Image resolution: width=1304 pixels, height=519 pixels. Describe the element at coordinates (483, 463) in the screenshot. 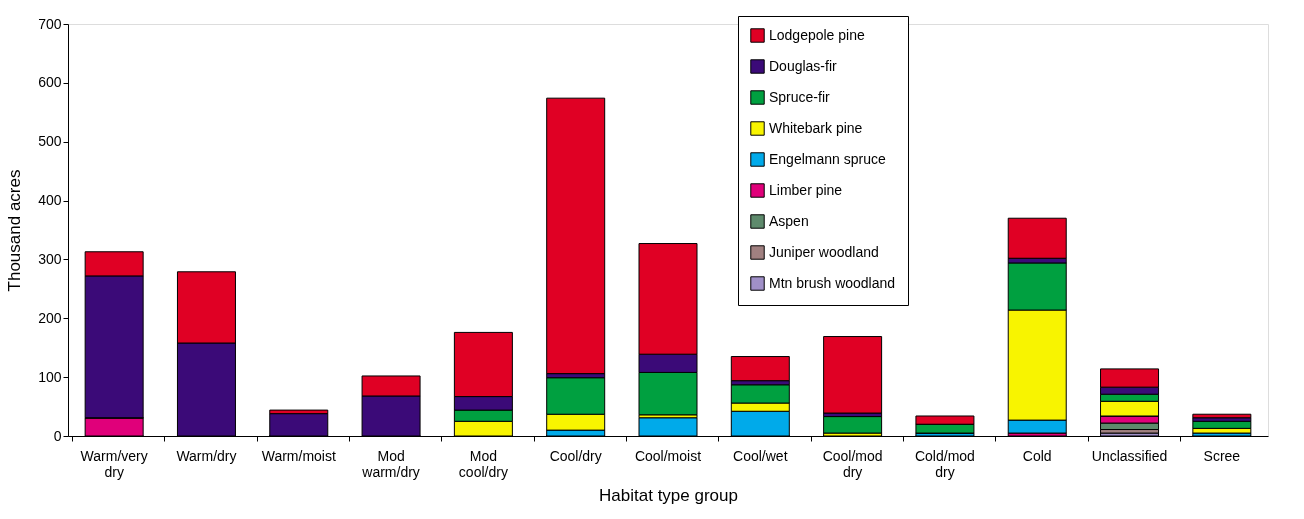

I see `x-tick-label: Mod cool/dry` at that location.